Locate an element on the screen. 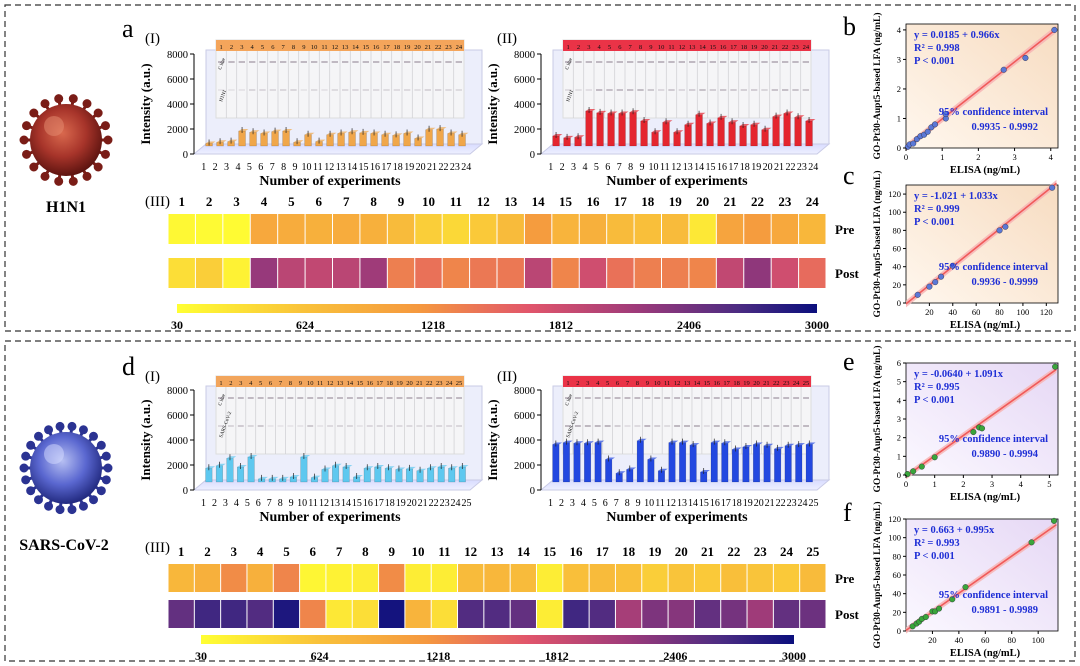 Image resolution: width=1080 pixels, height=666 pixels. strip-number: 1 is located at coordinates (567, 383).